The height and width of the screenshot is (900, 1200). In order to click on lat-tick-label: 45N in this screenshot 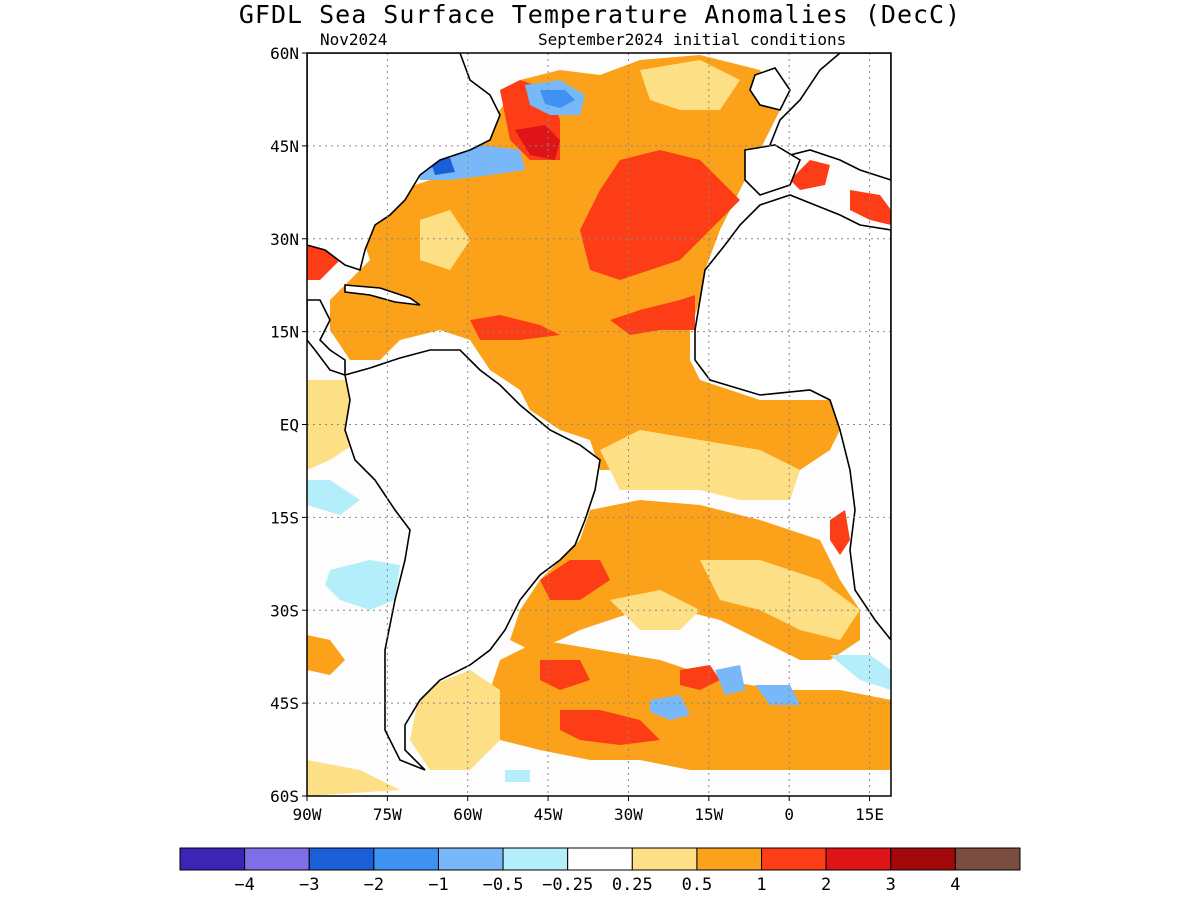, I will do `click(284, 146)`.